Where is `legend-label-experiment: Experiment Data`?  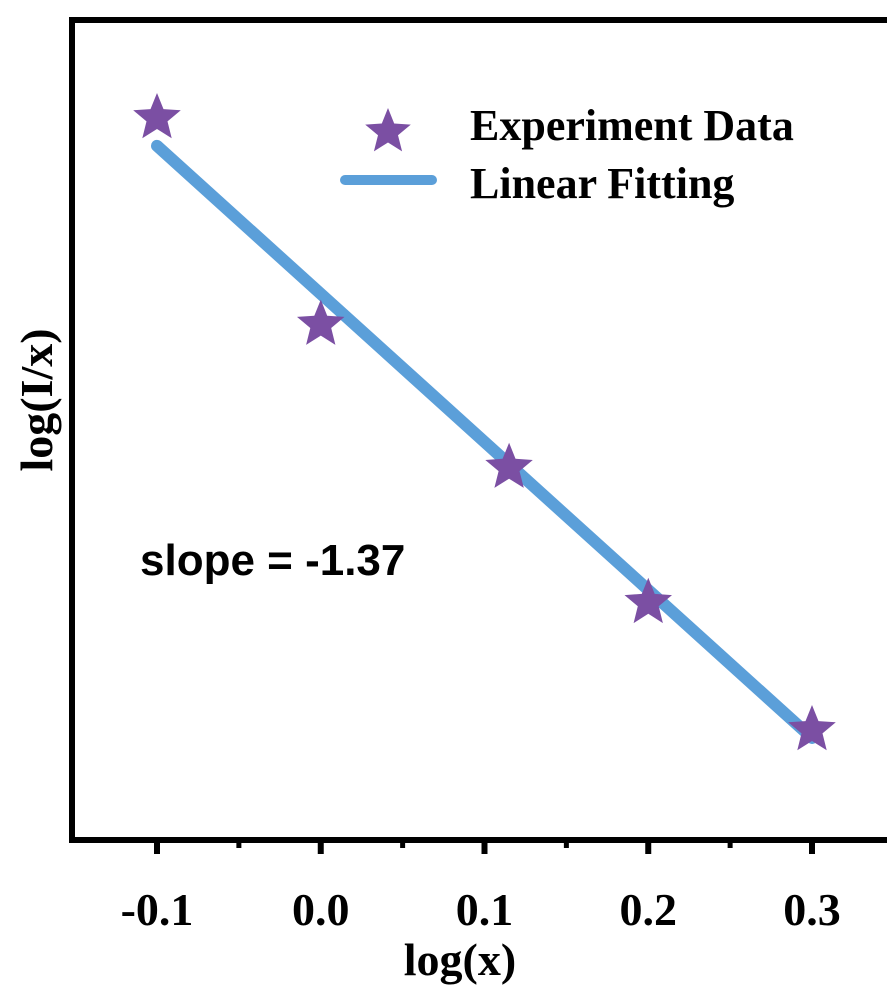 legend-label-experiment: Experiment Data is located at coordinates (632, 125).